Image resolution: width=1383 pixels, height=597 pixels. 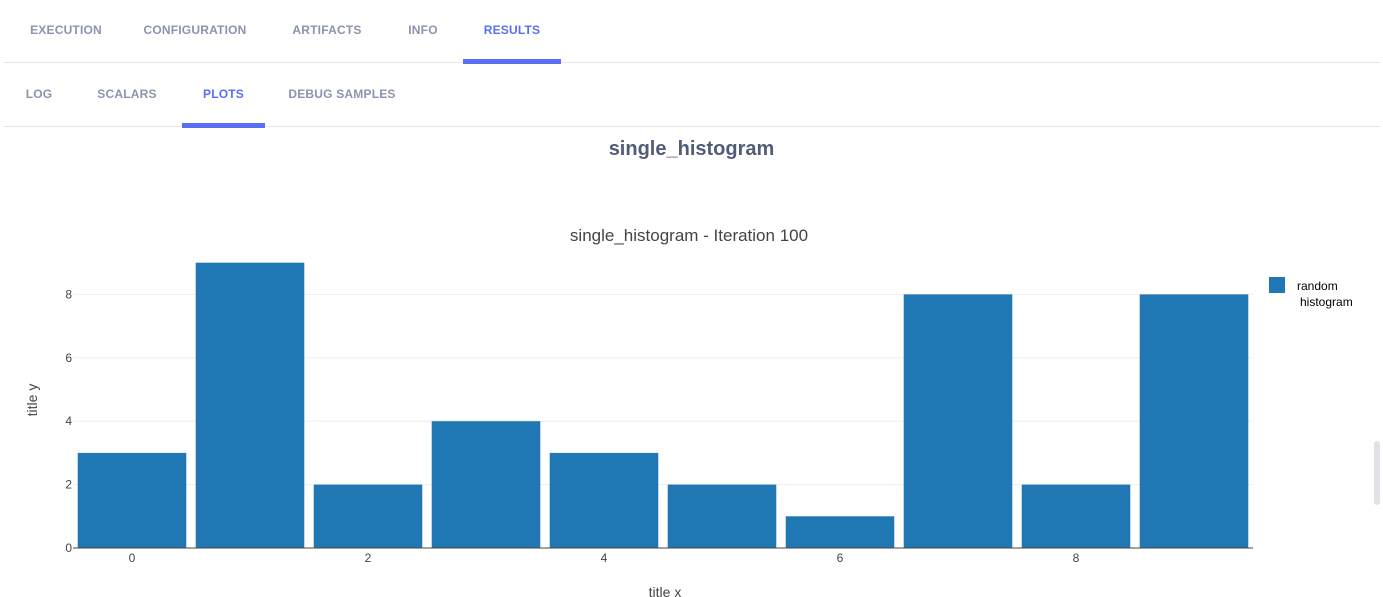 I want to click on tab-results: RESULTS, so click(x=512, y=30).